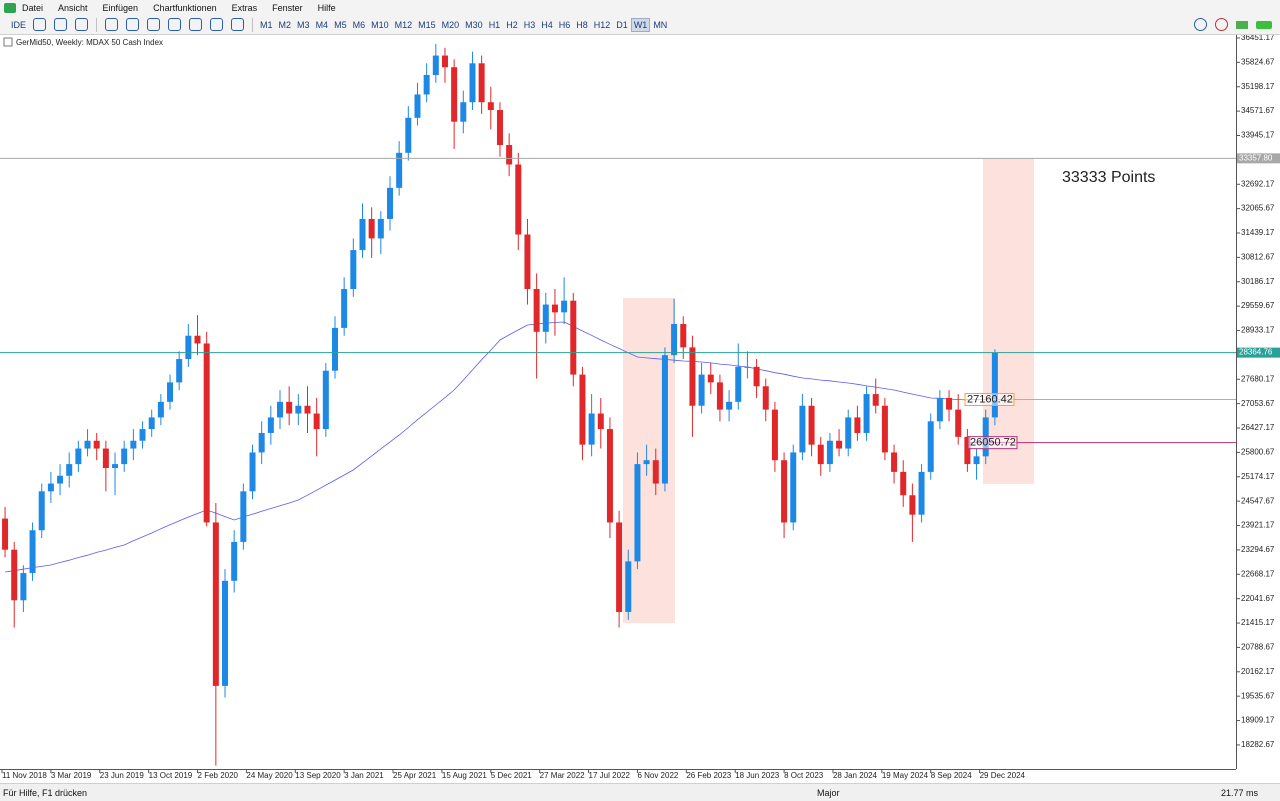  Describe the element at coordinates (244, 7) in the screenshot. I see `menu-item: Extras` at that location.